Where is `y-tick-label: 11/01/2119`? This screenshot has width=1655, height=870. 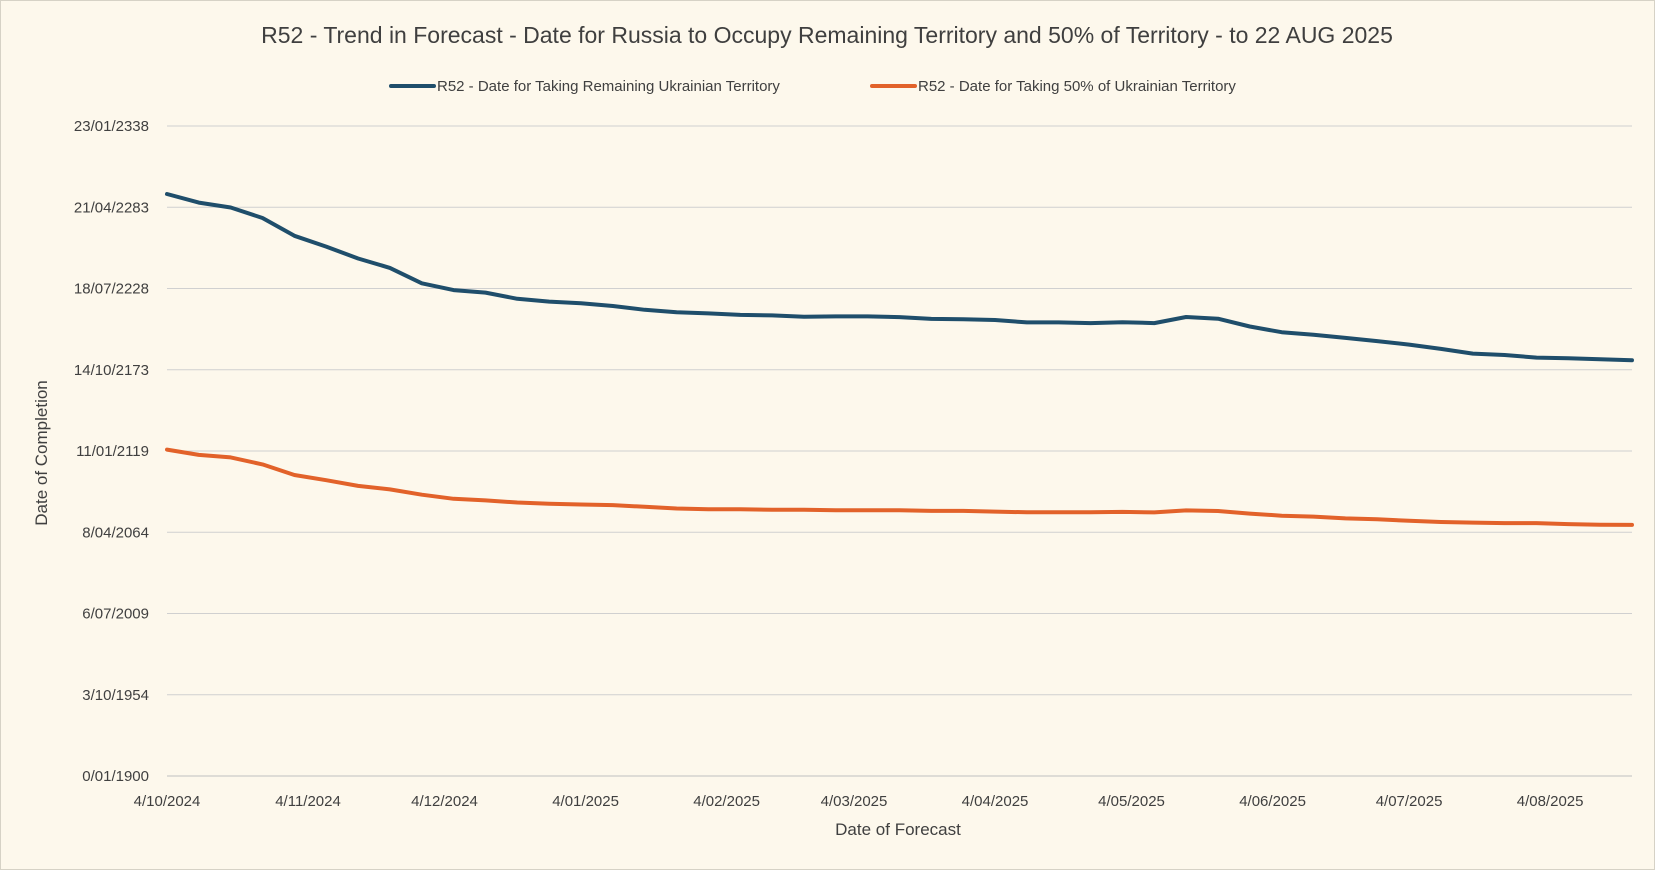 y-tick-label: 11/01/2119 is located at coordinates (112, 451).